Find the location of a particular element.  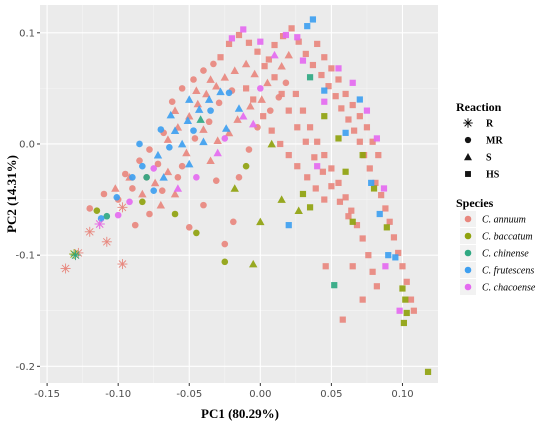

x-axis-ticks: -0.15 -0.10 -0.05 0.00 0.05 0.10 is located at coordinates (224, 391).